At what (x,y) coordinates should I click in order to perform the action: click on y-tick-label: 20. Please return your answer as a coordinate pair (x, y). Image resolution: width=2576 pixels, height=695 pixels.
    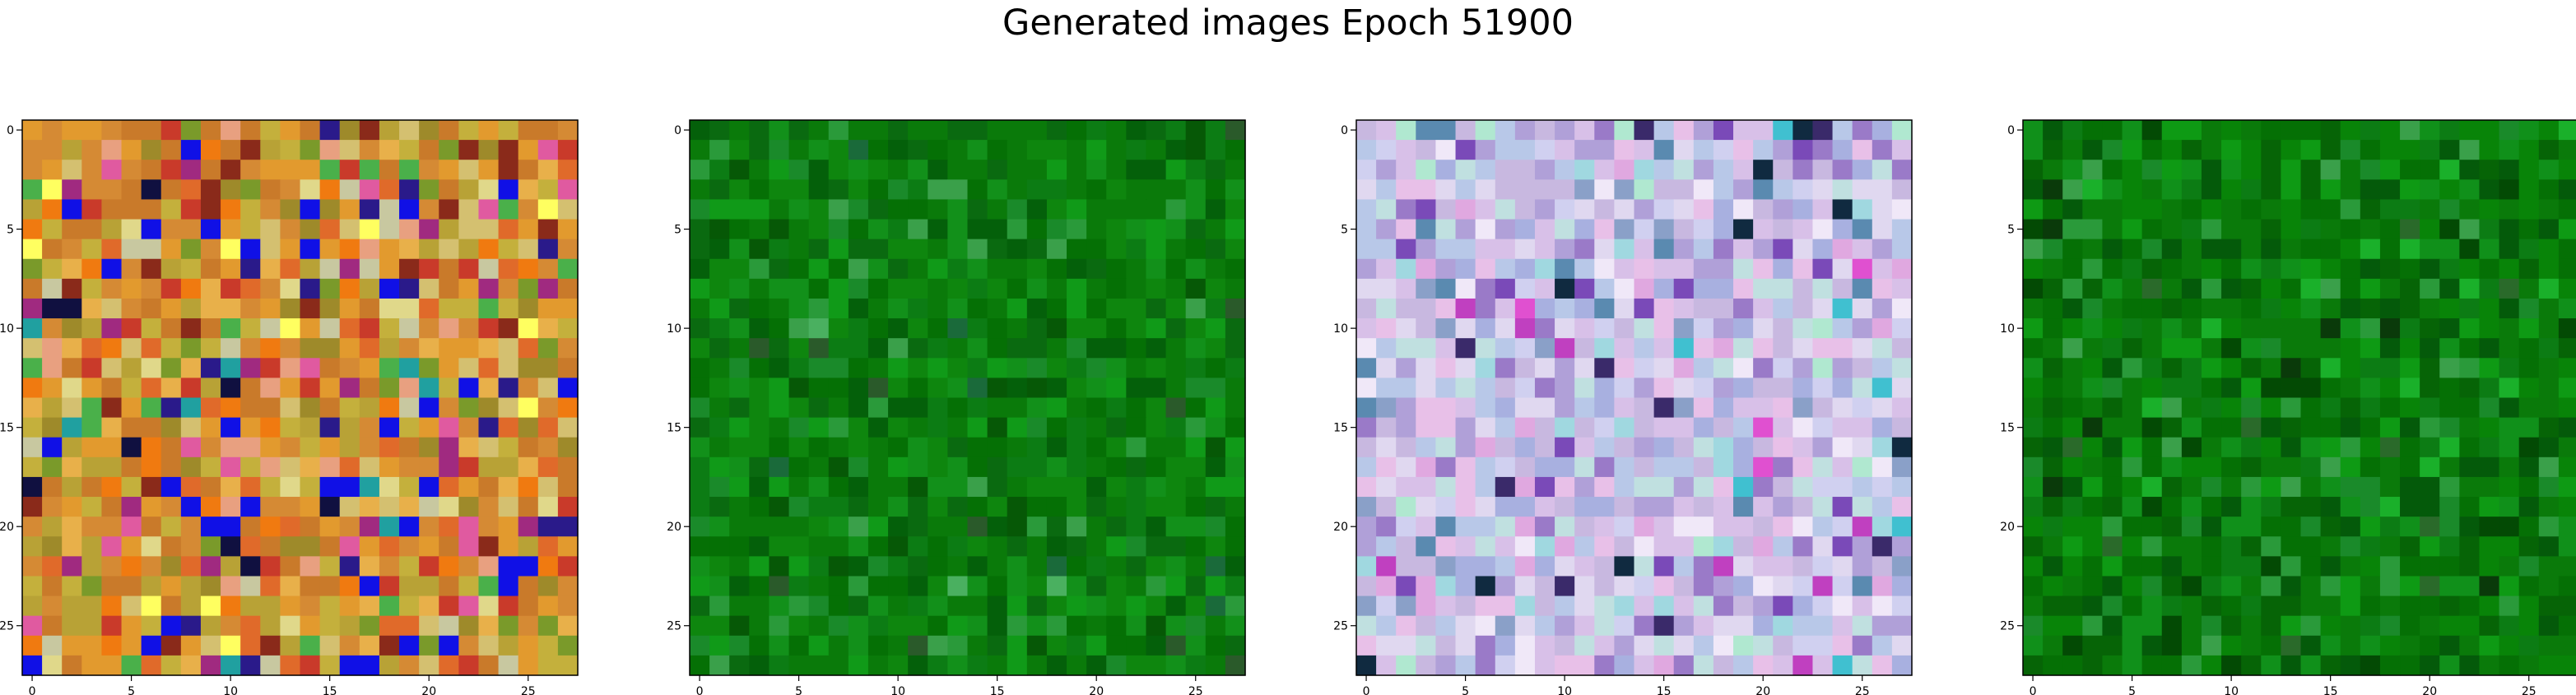
    Looking at the image, I should click on (1340, 527).